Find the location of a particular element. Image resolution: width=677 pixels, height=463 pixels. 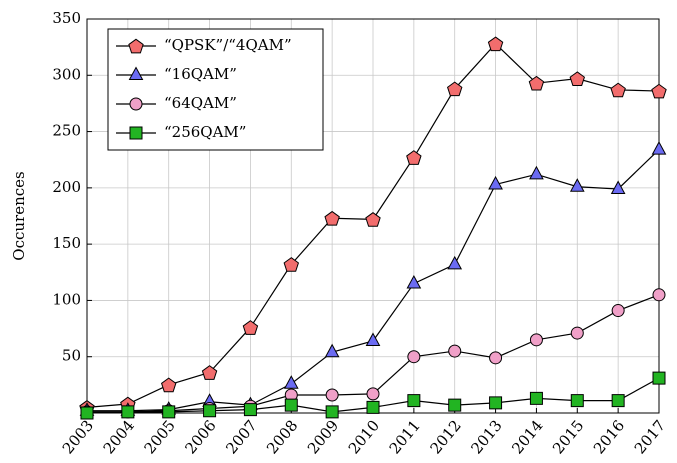

y-tick-label: 250 is located at coordinates (66, 131).